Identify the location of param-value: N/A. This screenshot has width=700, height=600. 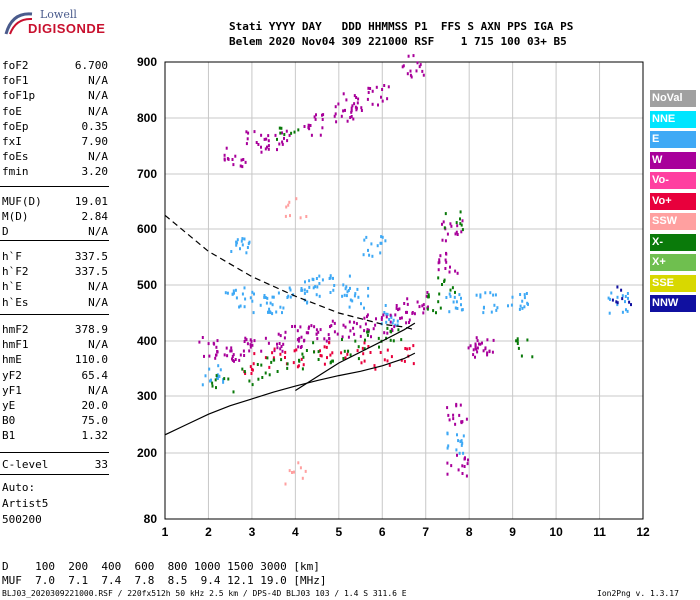
(98, 302).